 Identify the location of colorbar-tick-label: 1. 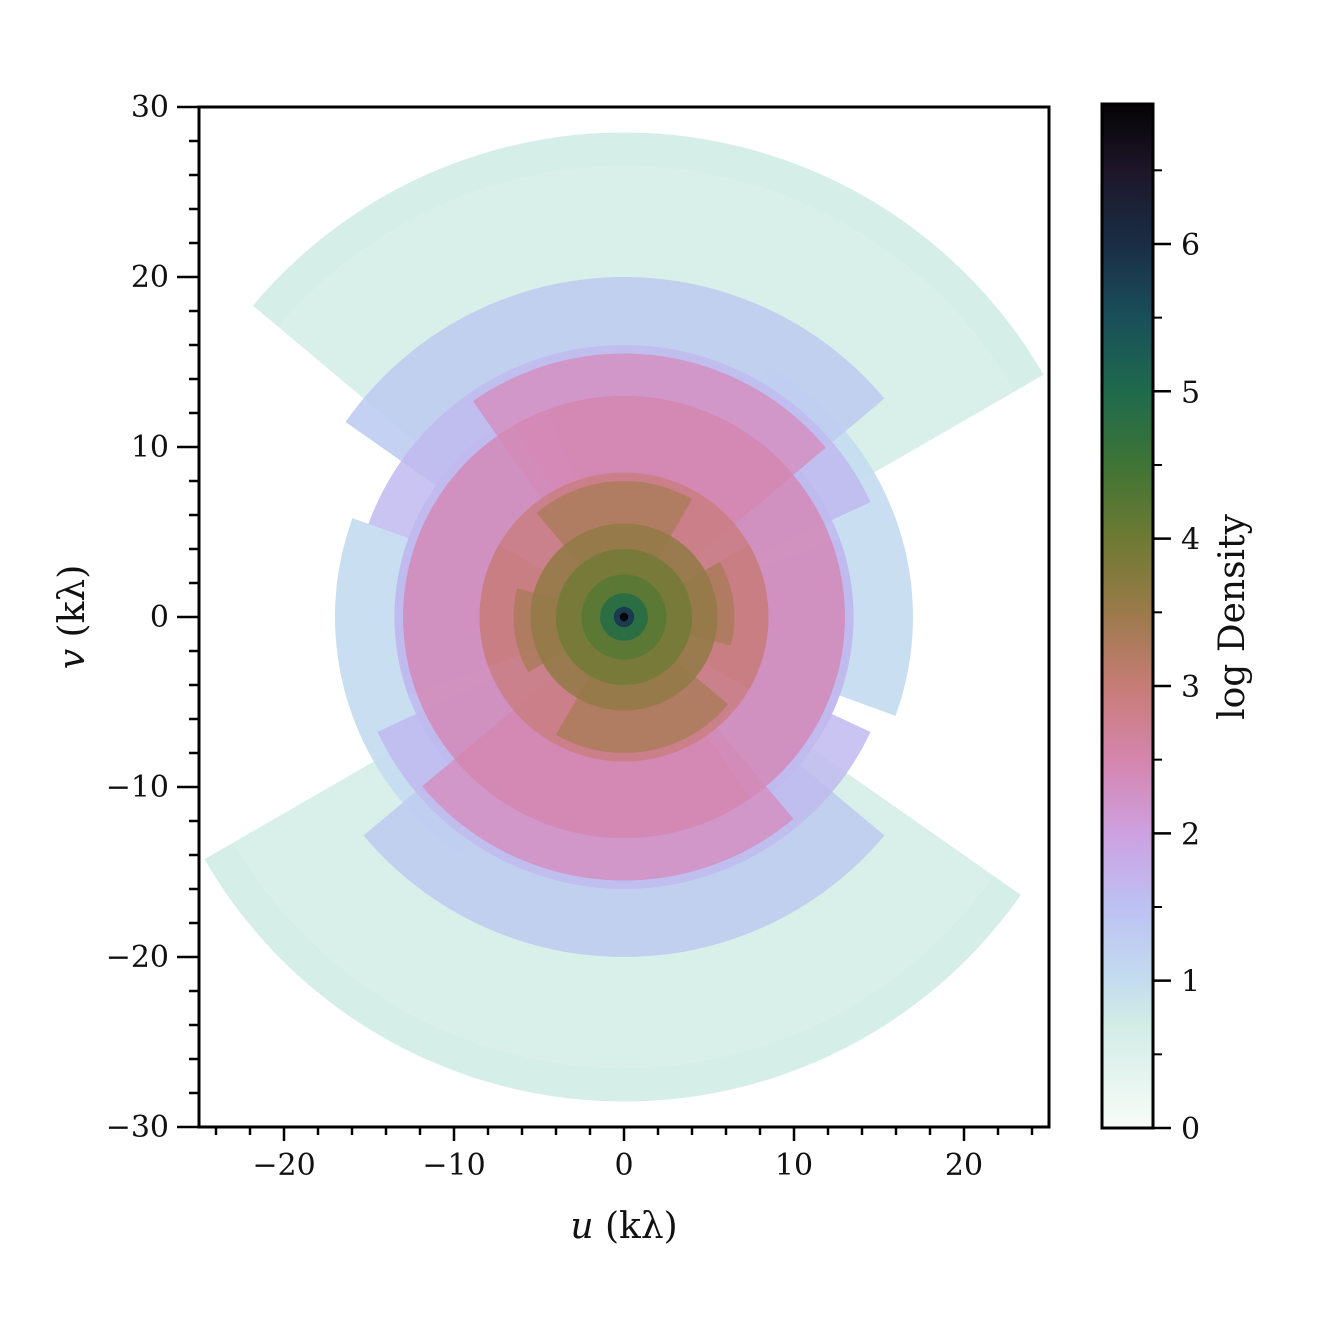
(1190, 982).